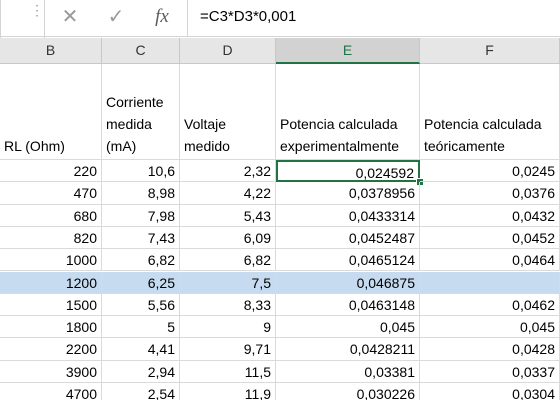 The width and height of the screenshot is (560, 400). What do you see at coordinates (228, 51) in the screenshot?
I see `column-header-d: D` at bounding box center [228, 51].